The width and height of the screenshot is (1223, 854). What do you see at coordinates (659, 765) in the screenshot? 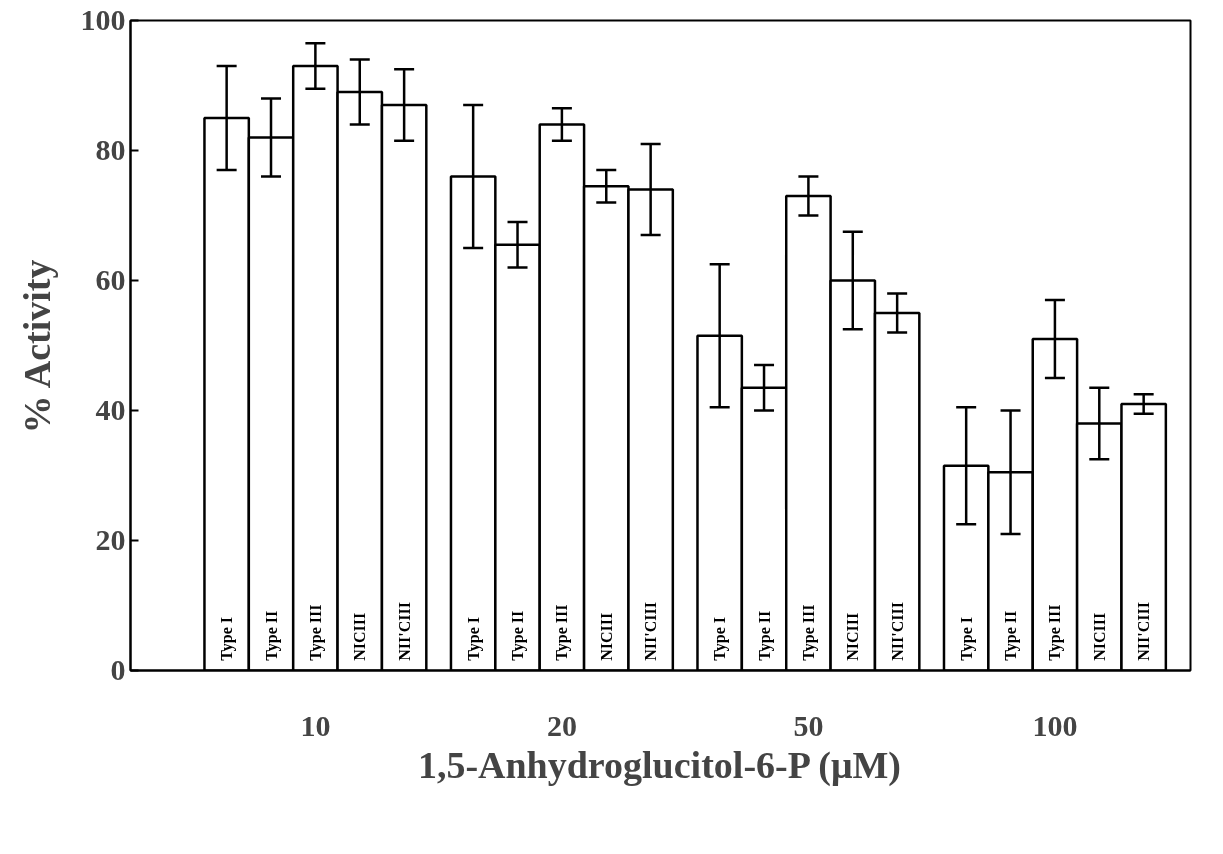
I see `x-axis-title: 1,5-Anhydroglucitol-6-P (μM)` at bounding box center [659, 765].